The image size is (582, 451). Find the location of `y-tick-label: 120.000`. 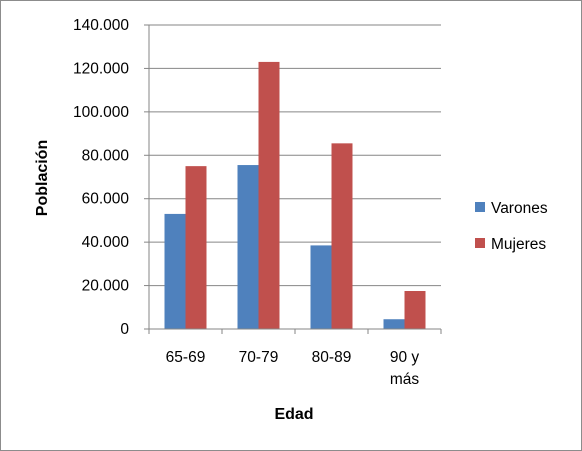

y-tick-label: 120.000 is located at coordinates (101, 68).